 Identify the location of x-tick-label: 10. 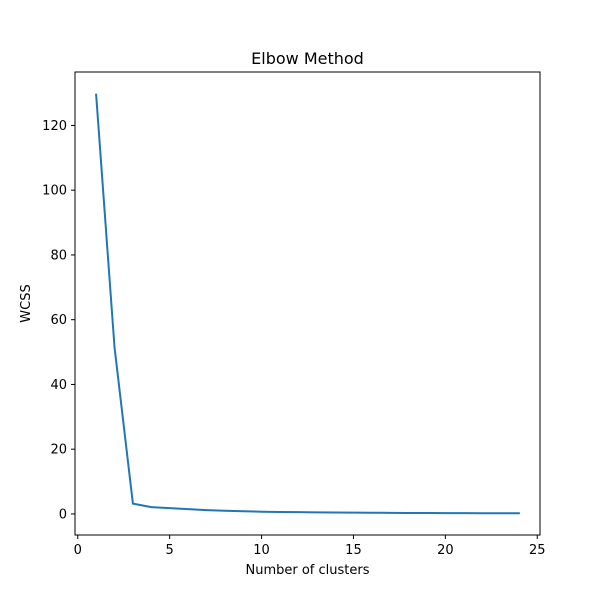
(261, 550).